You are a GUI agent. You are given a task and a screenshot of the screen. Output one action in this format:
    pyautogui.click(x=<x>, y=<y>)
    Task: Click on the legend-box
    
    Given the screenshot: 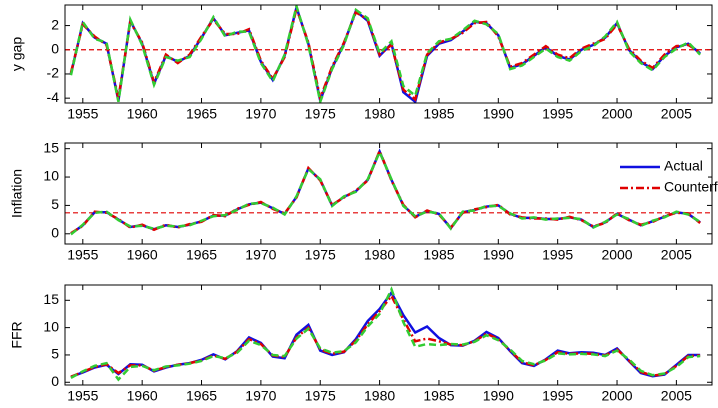 What is the action you would take?
    pyautogui.click(x=661, y=177)
    